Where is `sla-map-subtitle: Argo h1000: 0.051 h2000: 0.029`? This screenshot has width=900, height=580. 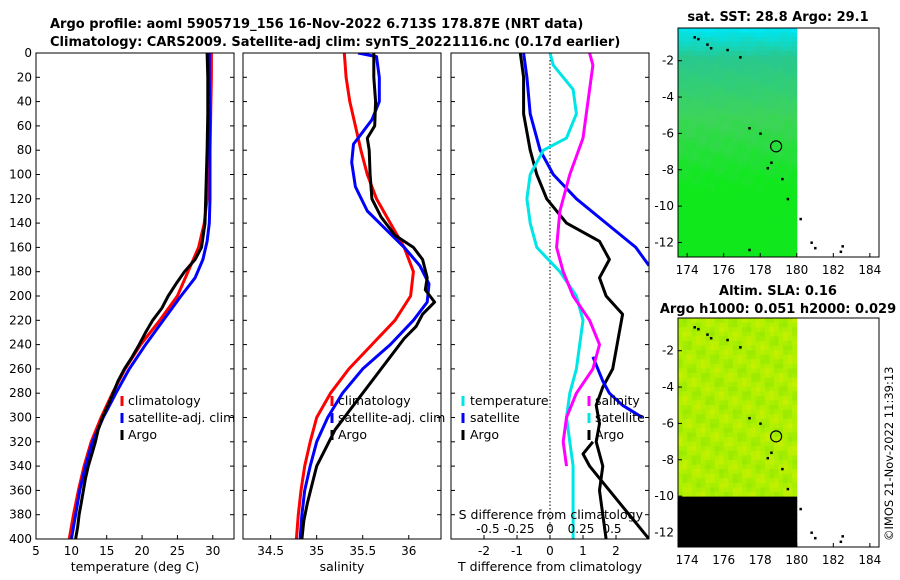
sla-map-subtitle: Argo h1000: 0.051 h2000: 0.029 is located at coordinates (778, 309).